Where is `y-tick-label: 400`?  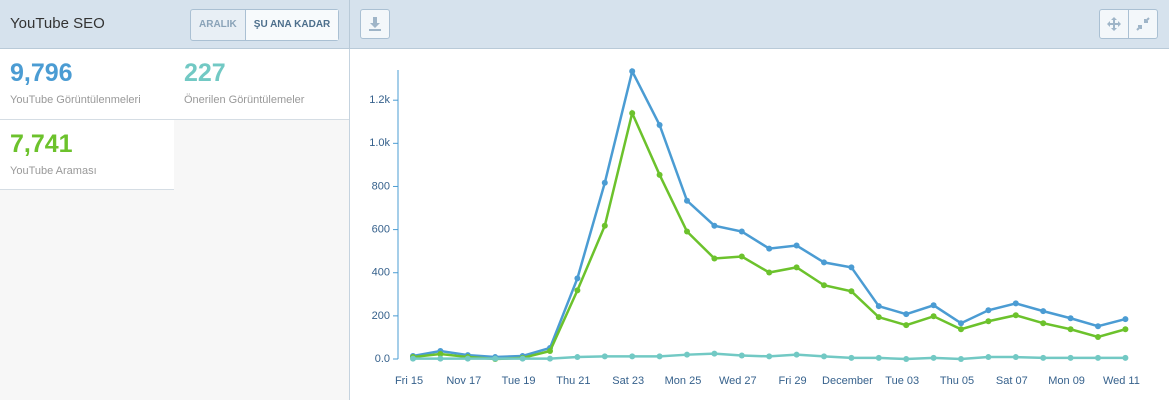
y-tick-label: 400 is located at coordinates (381, 273).